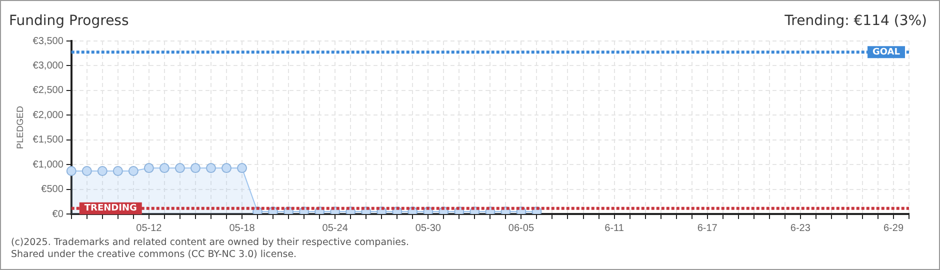 This screenshot has width=940, height=270. Describe the element at coordinates (800, 228) in the screenshot. I see `x-tick-label: 6-23` at that location.